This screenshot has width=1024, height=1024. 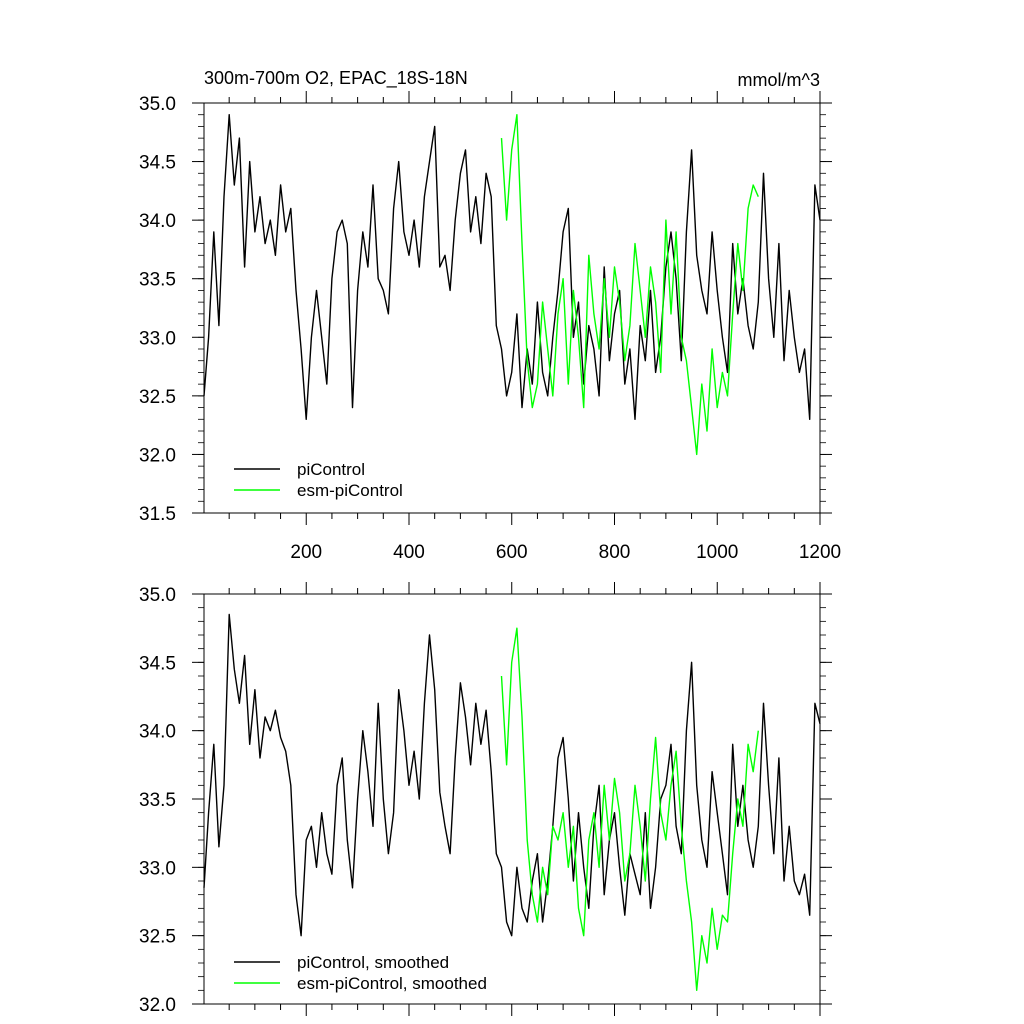 What do you see at coordinates (373, 962) in the screenshot?
I see `legend-label-picontrol-smoothed: piControl, smoothed` at bounding box center [373, 962].